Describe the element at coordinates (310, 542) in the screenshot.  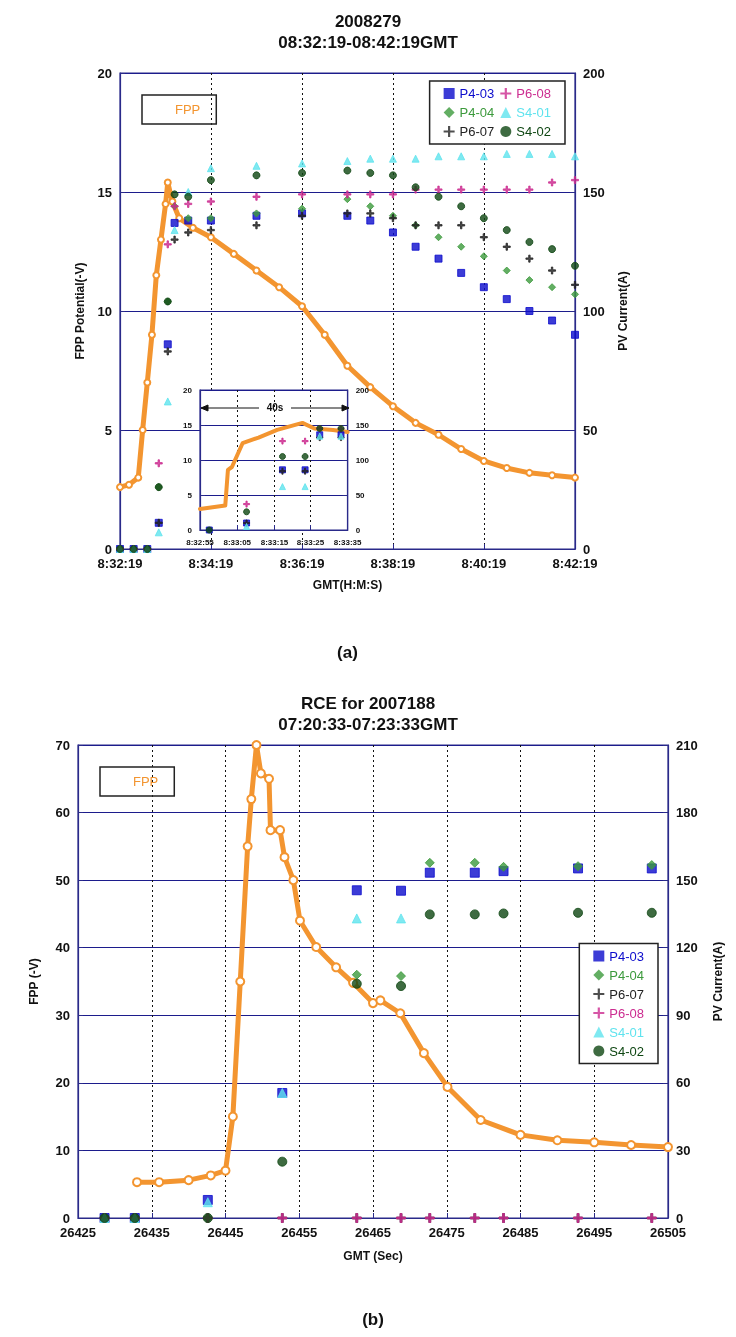
I see `x-tick-label: 8:33:25` at that location.